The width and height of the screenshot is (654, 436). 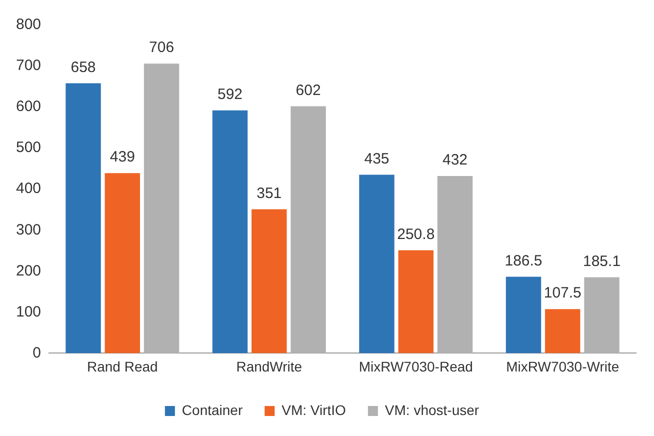 I want to click on y-tick-label: 700, so click(x=29, y=65).